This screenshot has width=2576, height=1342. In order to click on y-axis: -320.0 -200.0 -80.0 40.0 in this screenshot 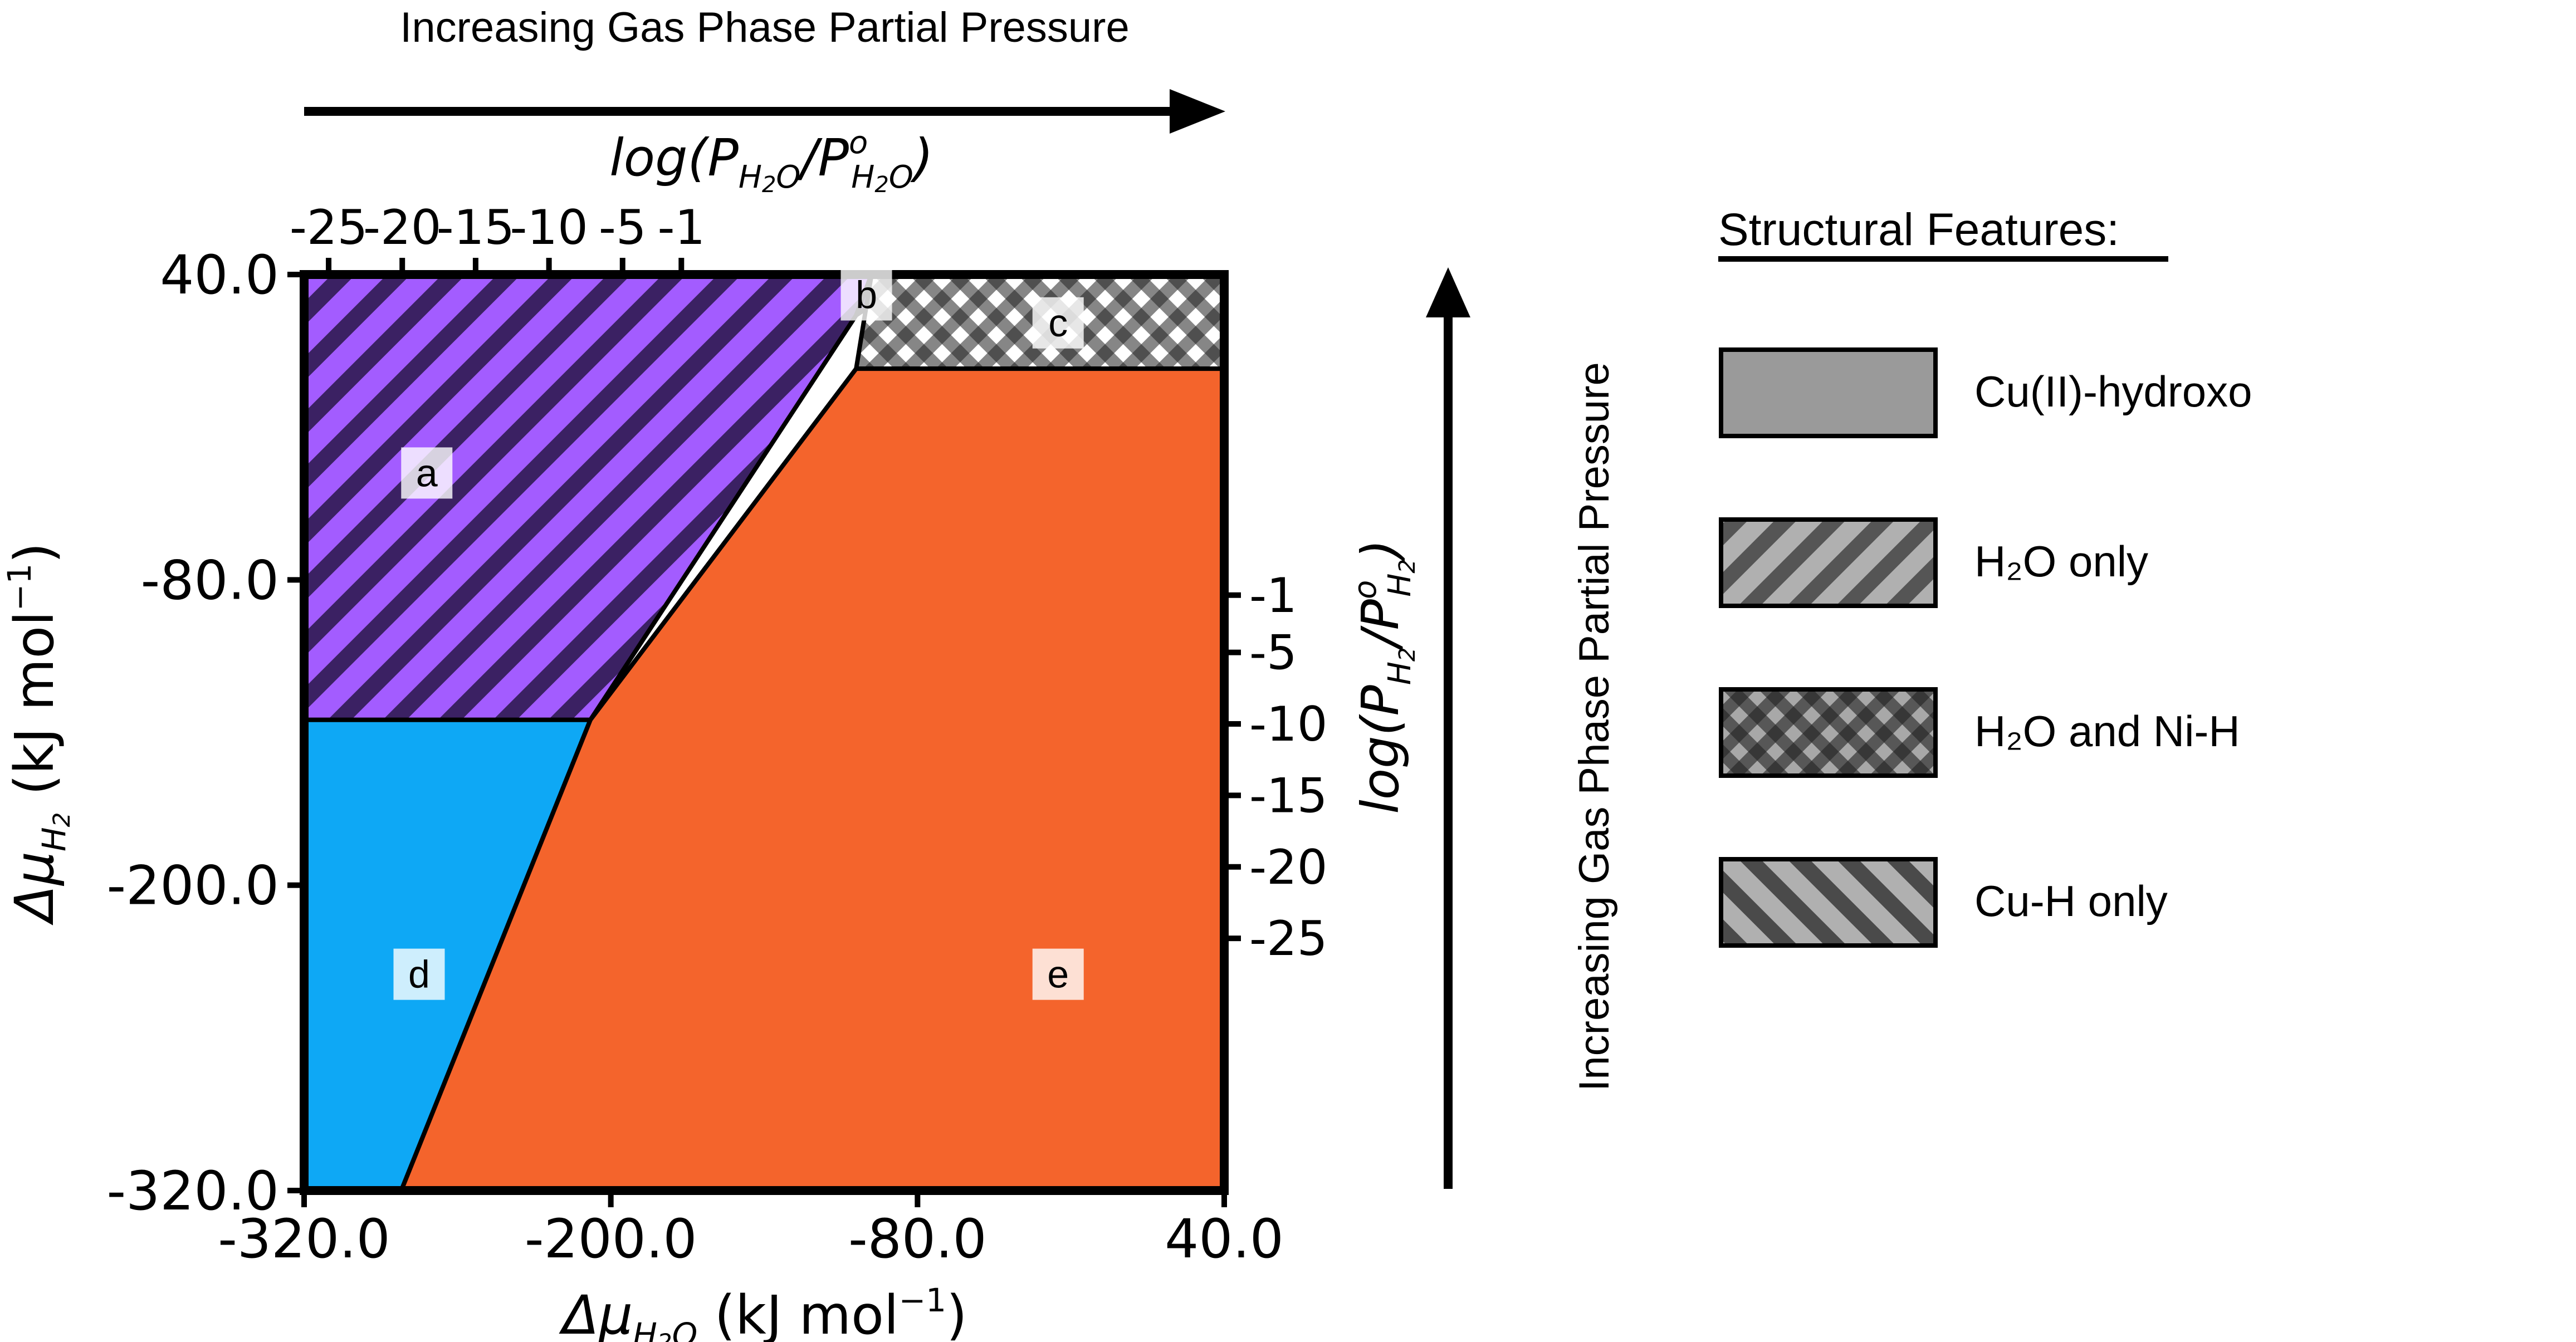, I will do `click(206, 733)`.